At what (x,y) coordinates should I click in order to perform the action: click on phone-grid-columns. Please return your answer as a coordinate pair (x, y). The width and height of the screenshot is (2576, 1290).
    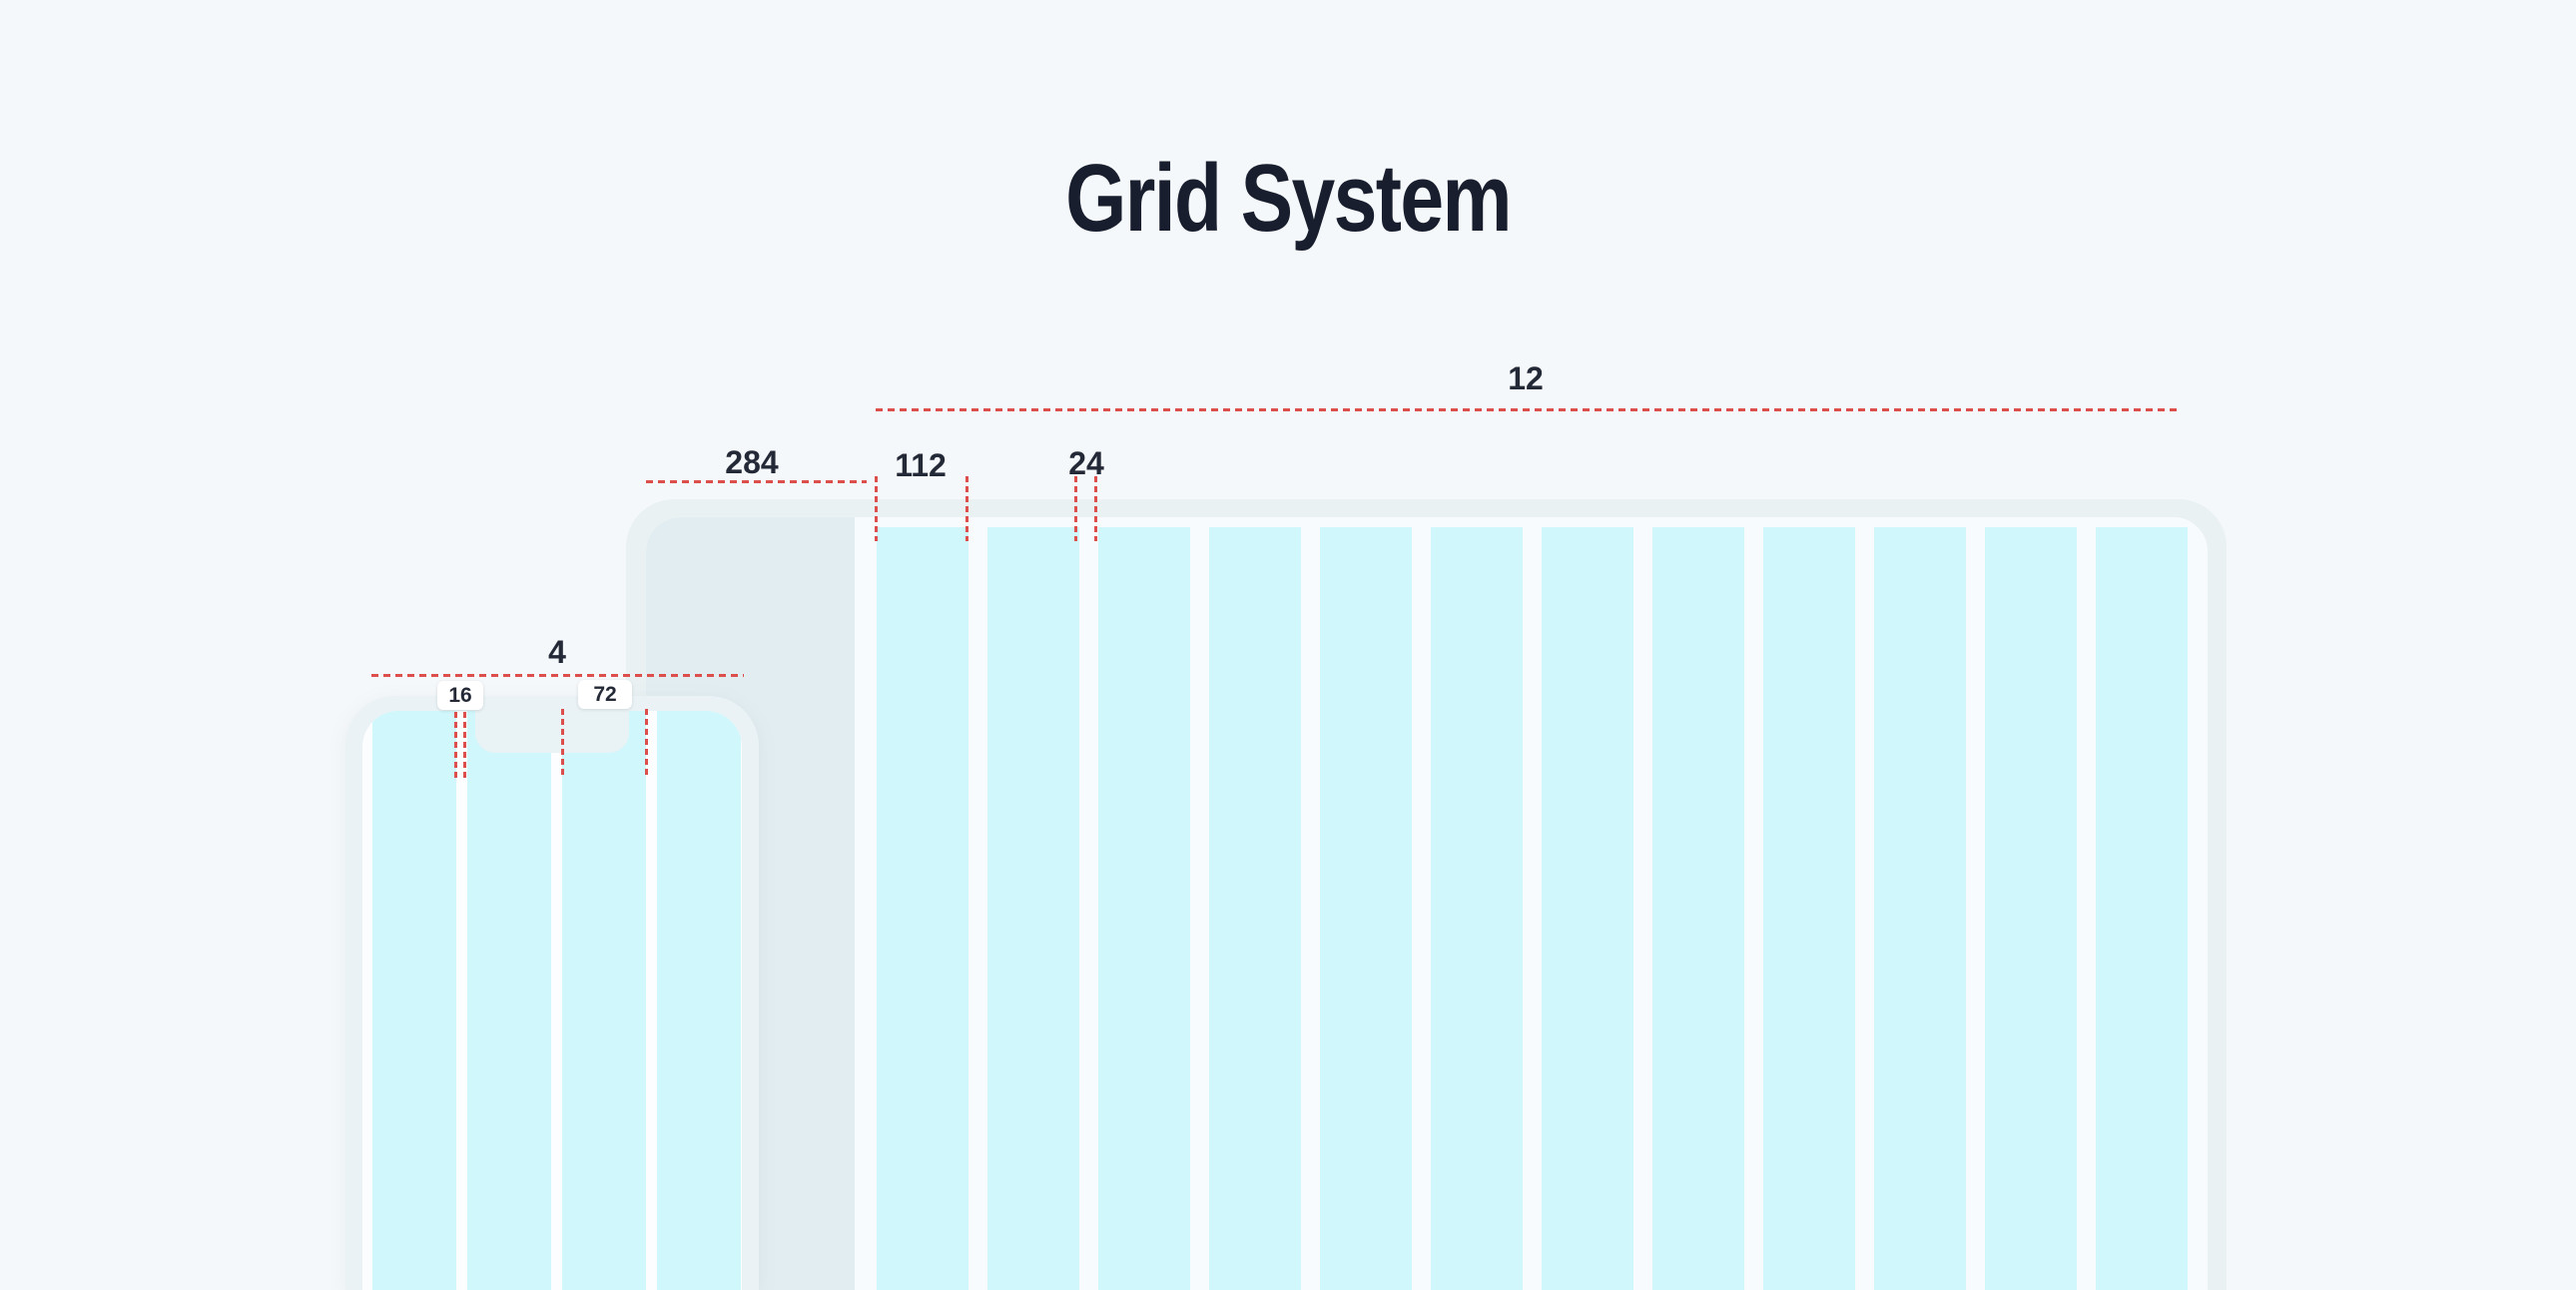
    Looking at the image, I should click on (556, 1000).